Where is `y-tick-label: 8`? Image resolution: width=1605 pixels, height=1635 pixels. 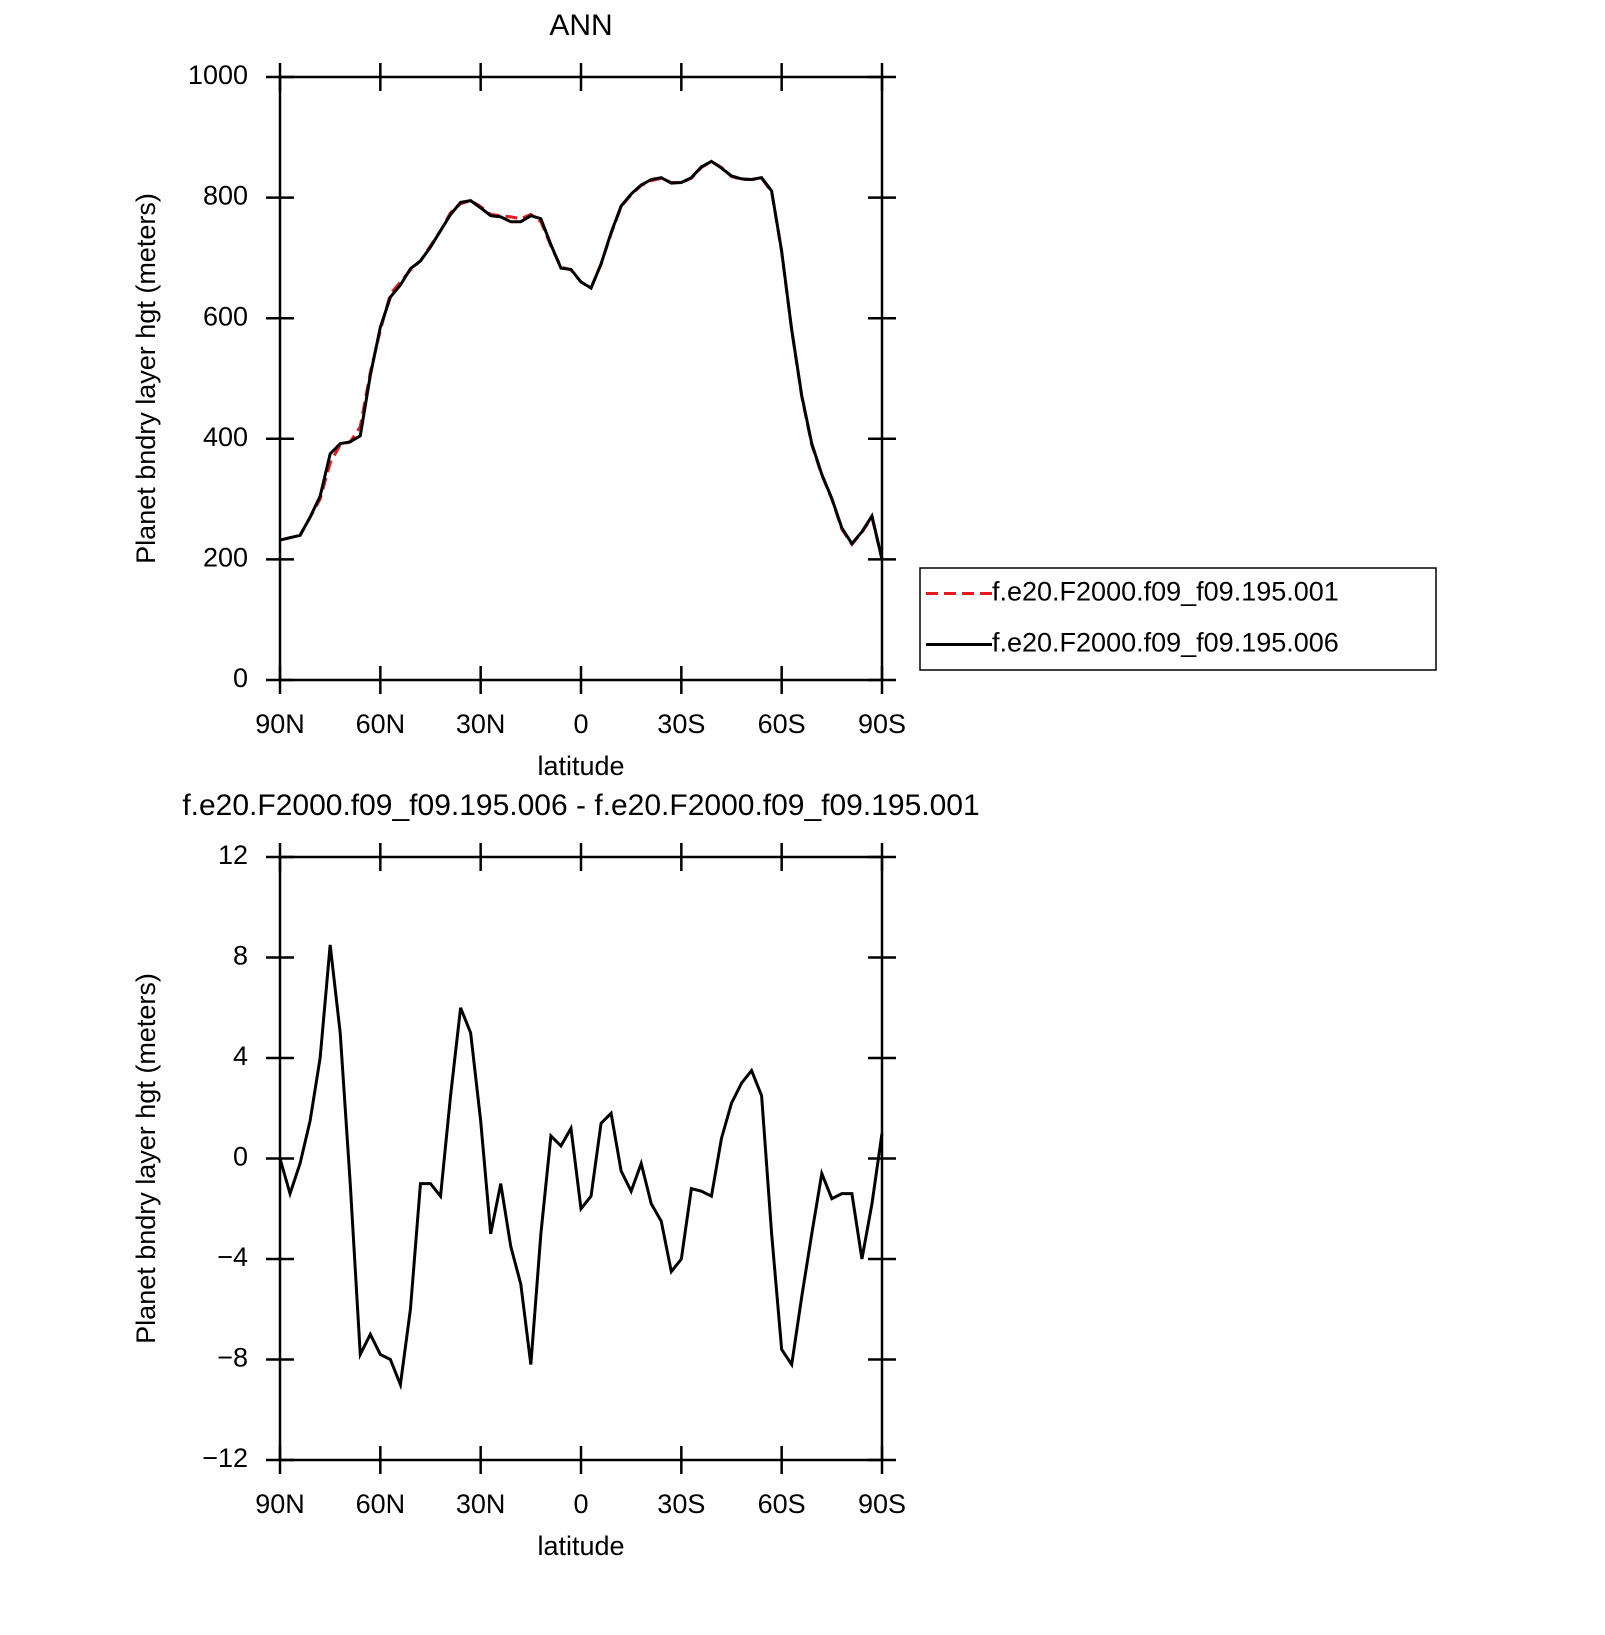
y-tick-label: 8 is located at coordinates (240, 956).